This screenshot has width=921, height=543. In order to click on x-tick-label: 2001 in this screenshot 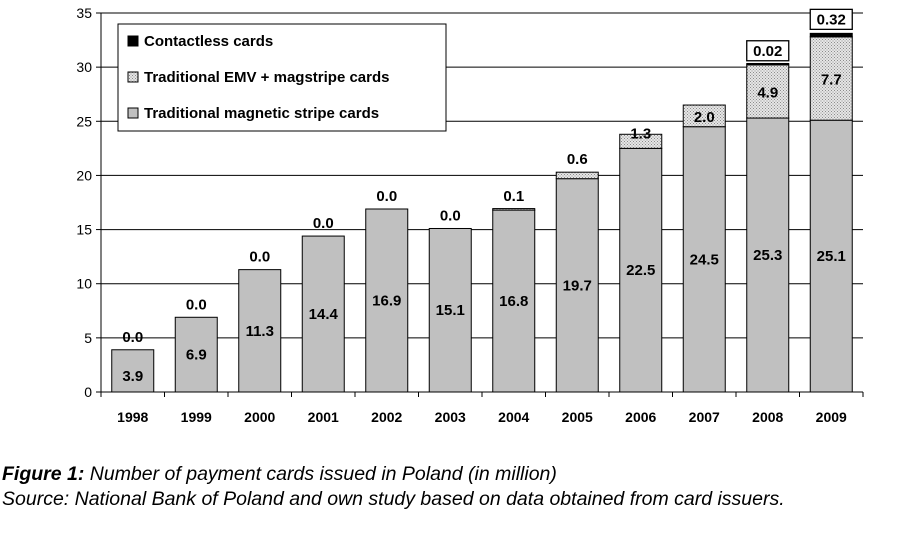, I will do `click(323, 417)`.